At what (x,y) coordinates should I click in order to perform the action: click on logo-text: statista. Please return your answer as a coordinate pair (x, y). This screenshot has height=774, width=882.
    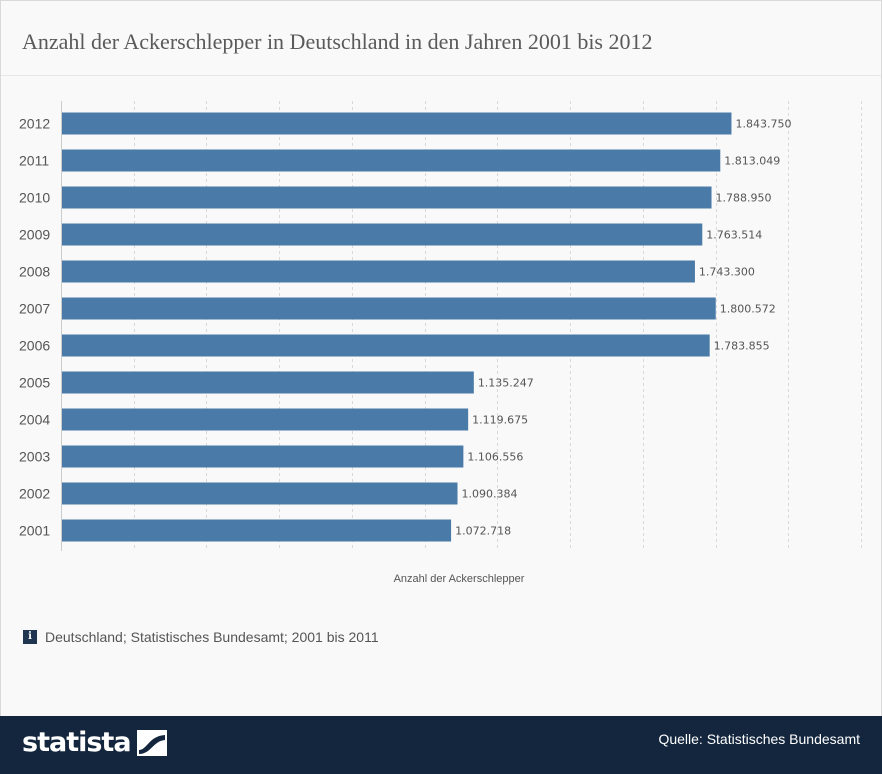
    Looking at the image, I should click on (77, 742).